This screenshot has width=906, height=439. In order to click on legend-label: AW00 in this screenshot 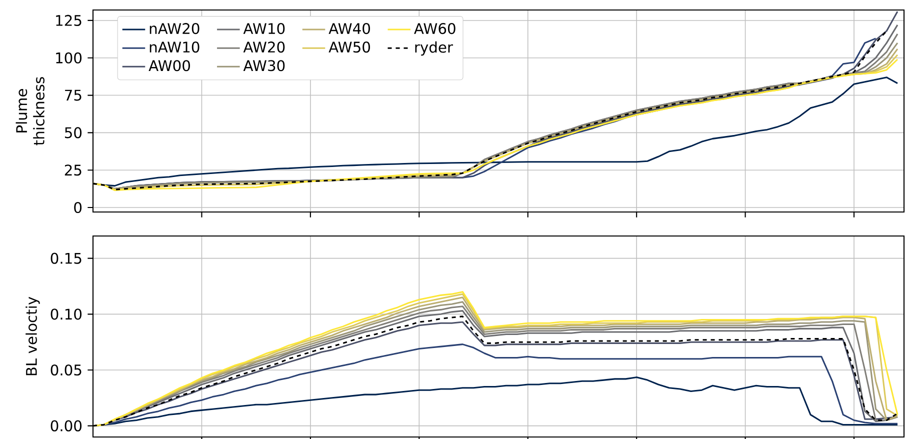, I will do `click(169, 66)`.